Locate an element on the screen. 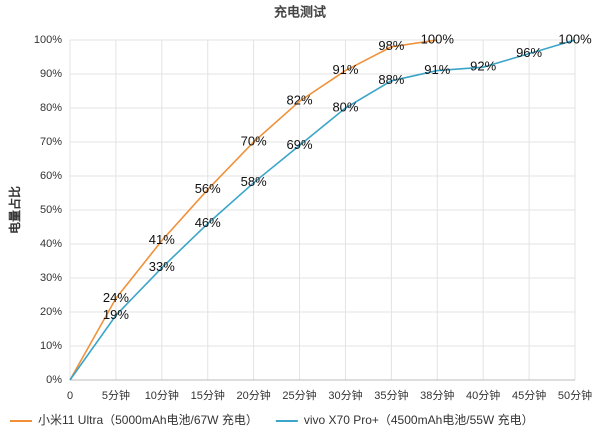 Image resolution: width=600 pixels, height=438 pixels. y-tick-label: 30% is located at coordinates (51, 278).